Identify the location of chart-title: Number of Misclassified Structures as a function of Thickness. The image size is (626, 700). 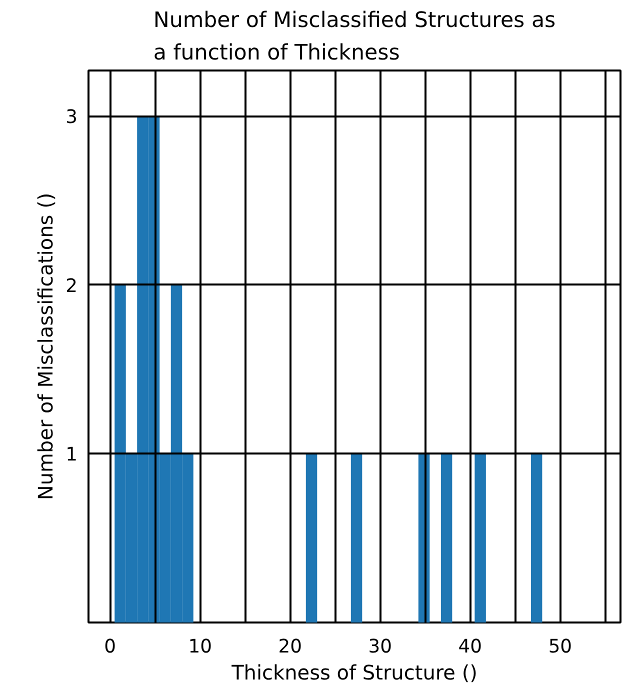
(354, 37).